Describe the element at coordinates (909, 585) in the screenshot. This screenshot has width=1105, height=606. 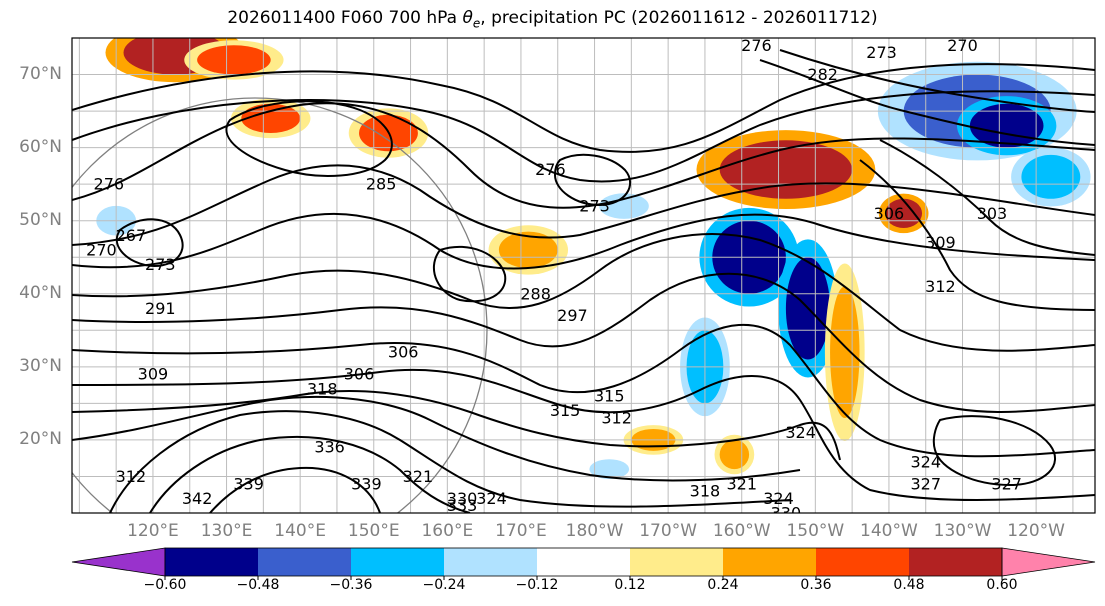
I see `colorbar-tick-label: 0.48` at that location.